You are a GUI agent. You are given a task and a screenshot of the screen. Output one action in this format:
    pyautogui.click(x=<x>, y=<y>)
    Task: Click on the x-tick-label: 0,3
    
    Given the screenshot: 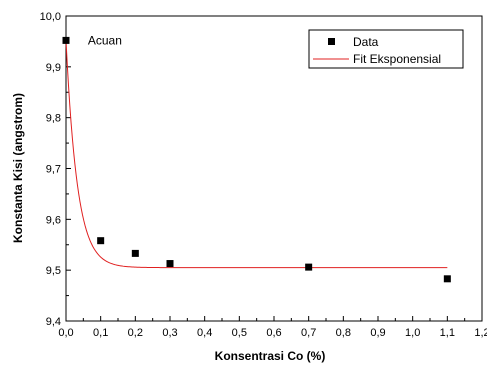 What is the action you would take?
    pyautogui.click(x=169, y=333)
    